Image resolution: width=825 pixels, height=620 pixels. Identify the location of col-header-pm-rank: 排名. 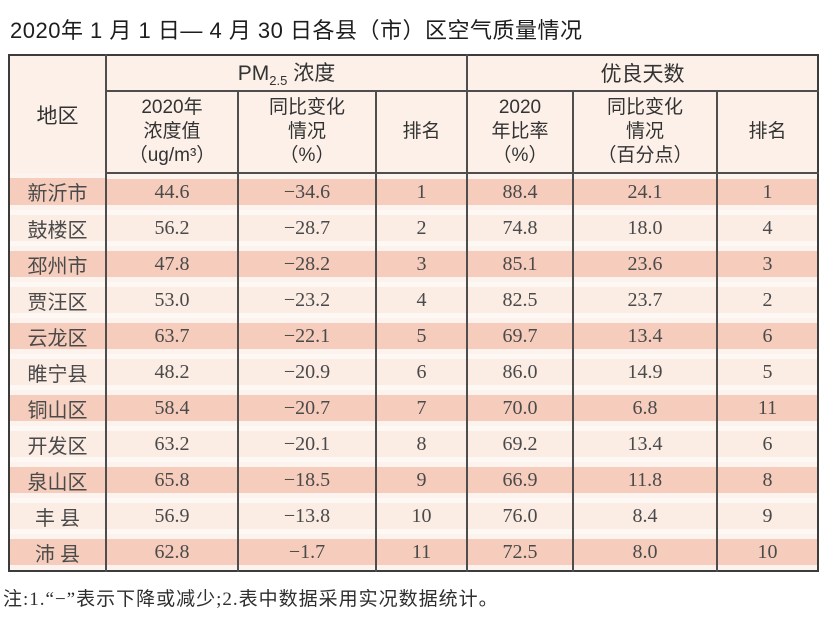
(422, 132).